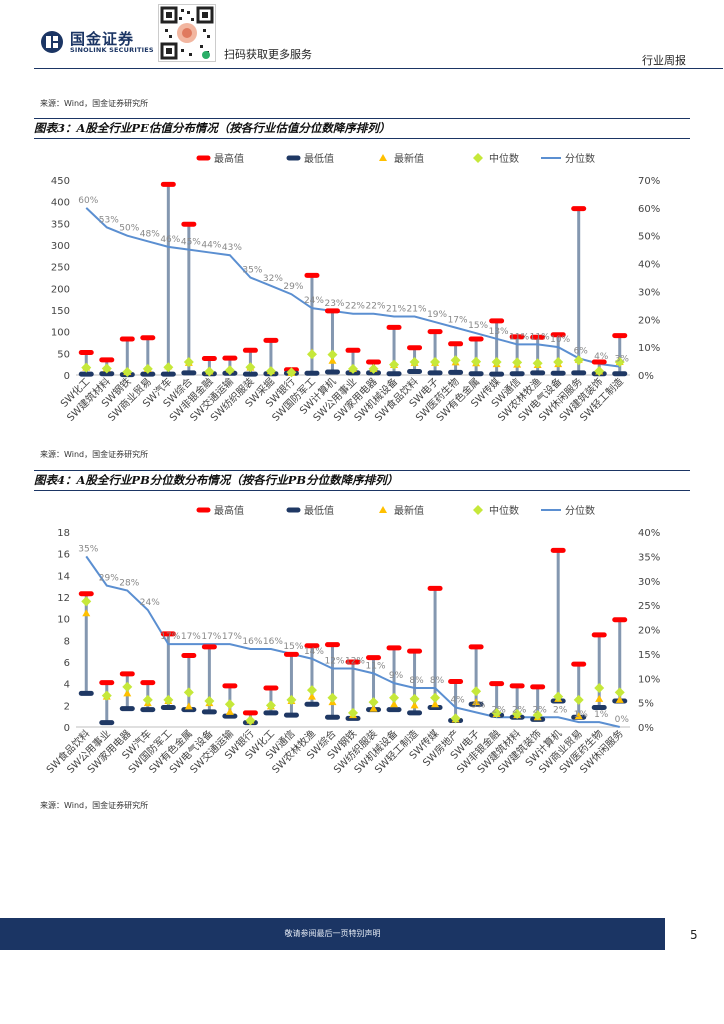 Image resolution: width=724 pixels, height=1024 pixels. Describe the element at coordinates (649, 237) in the screenshot. I see `y-right-tick-label: 50%` at that location.